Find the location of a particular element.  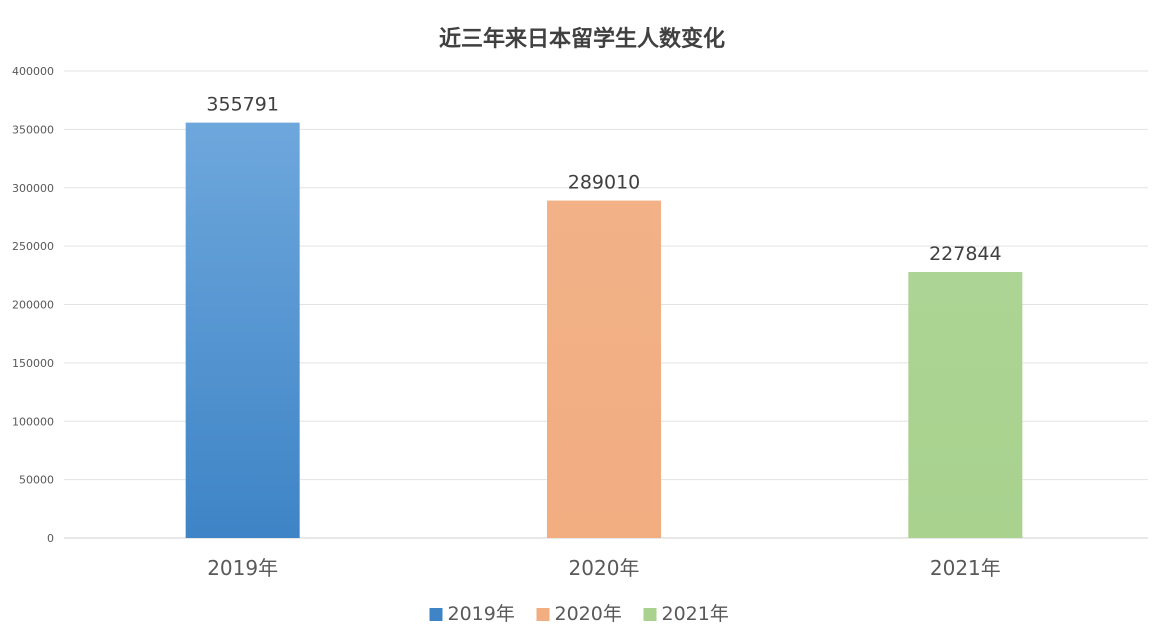

y-tick-label: 400000 is located at coordinates (33, 71).